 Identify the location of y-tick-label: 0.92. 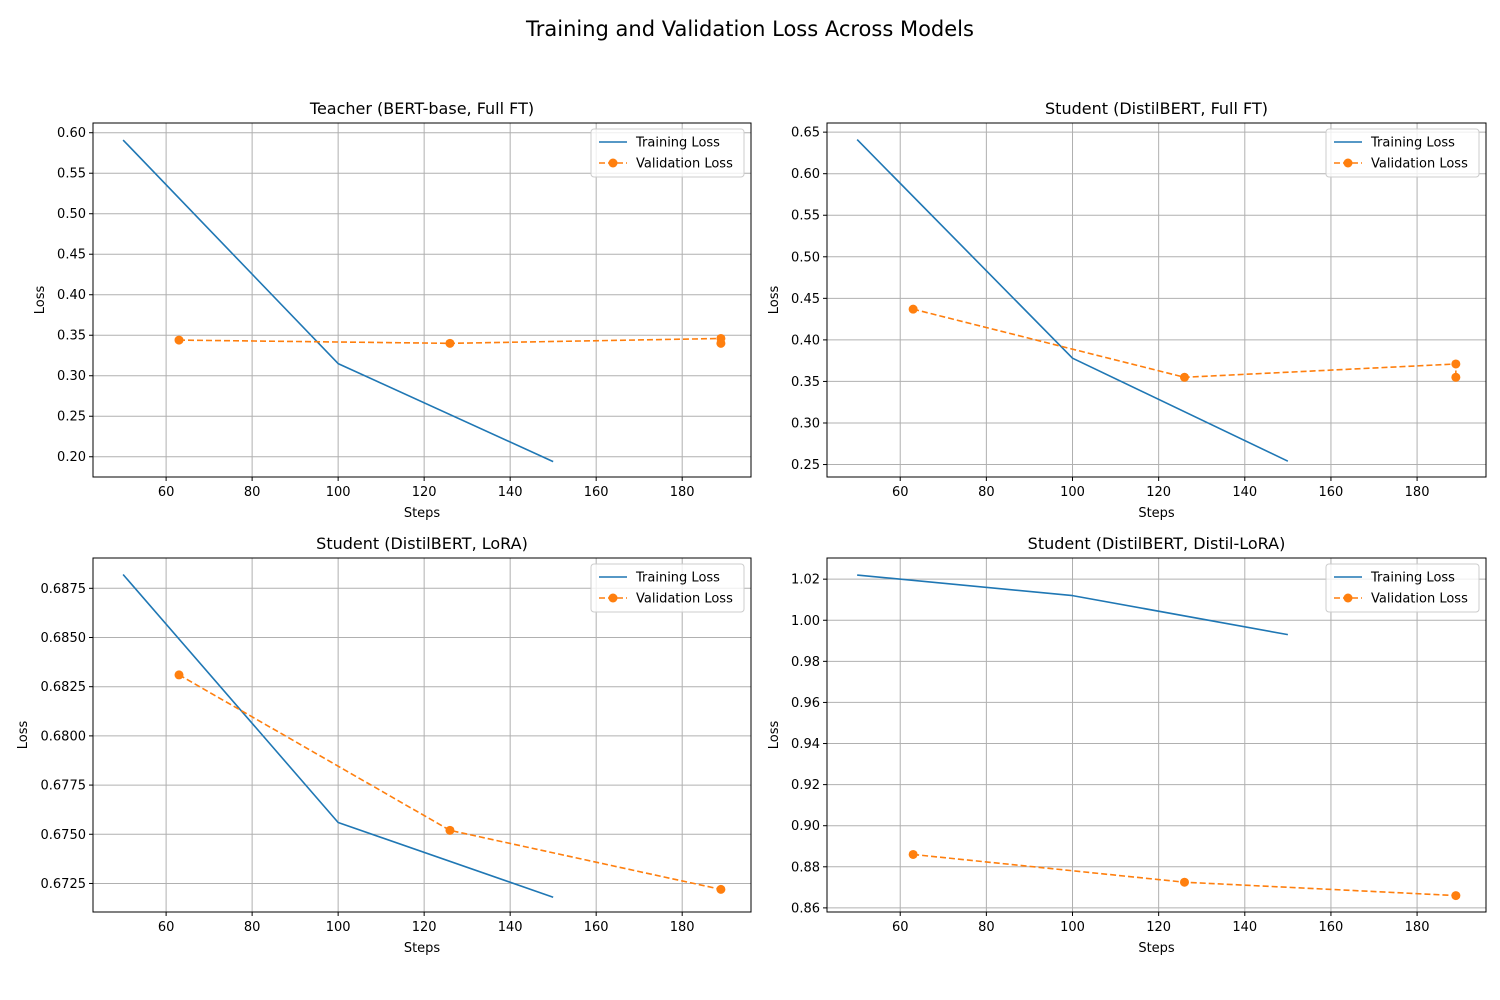
(805, 785).